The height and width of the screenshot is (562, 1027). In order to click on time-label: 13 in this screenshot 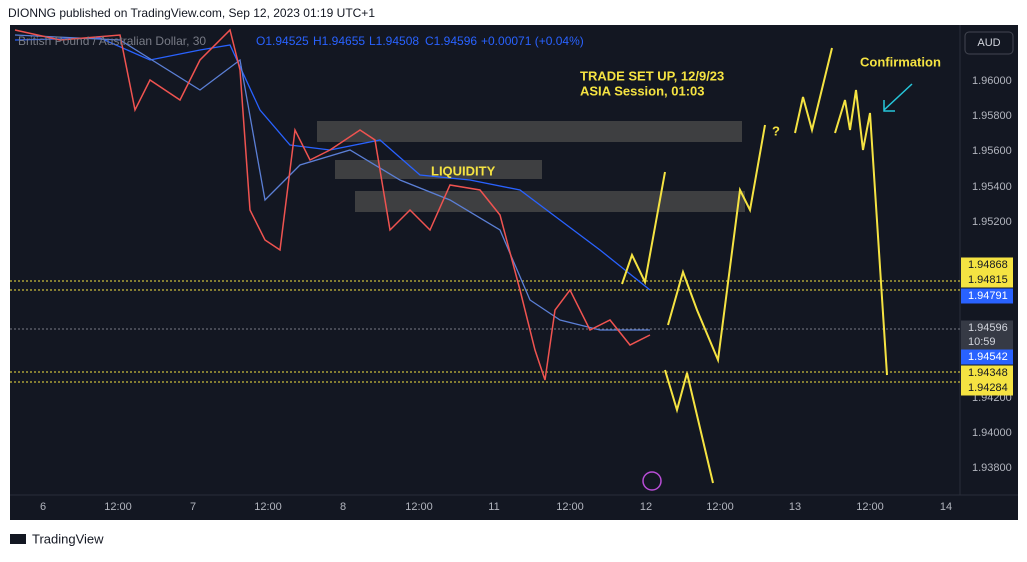, I will do `click(795, 507)`.